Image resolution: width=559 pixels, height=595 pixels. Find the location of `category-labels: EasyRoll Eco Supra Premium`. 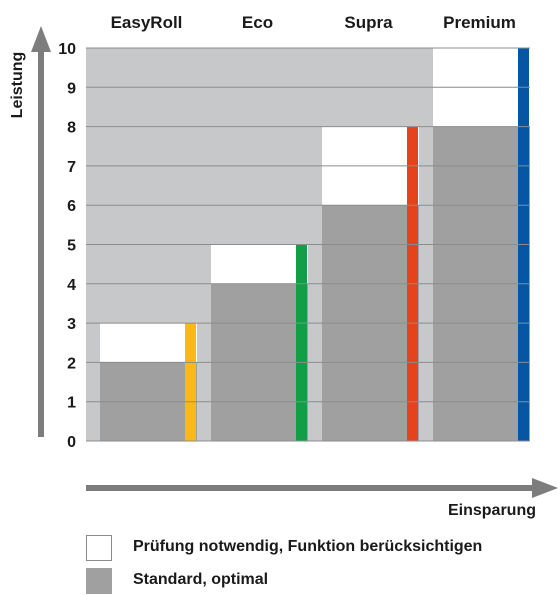

category-labels: EasyRoll Eco Supra Premium is located at coordinates (313, 22).